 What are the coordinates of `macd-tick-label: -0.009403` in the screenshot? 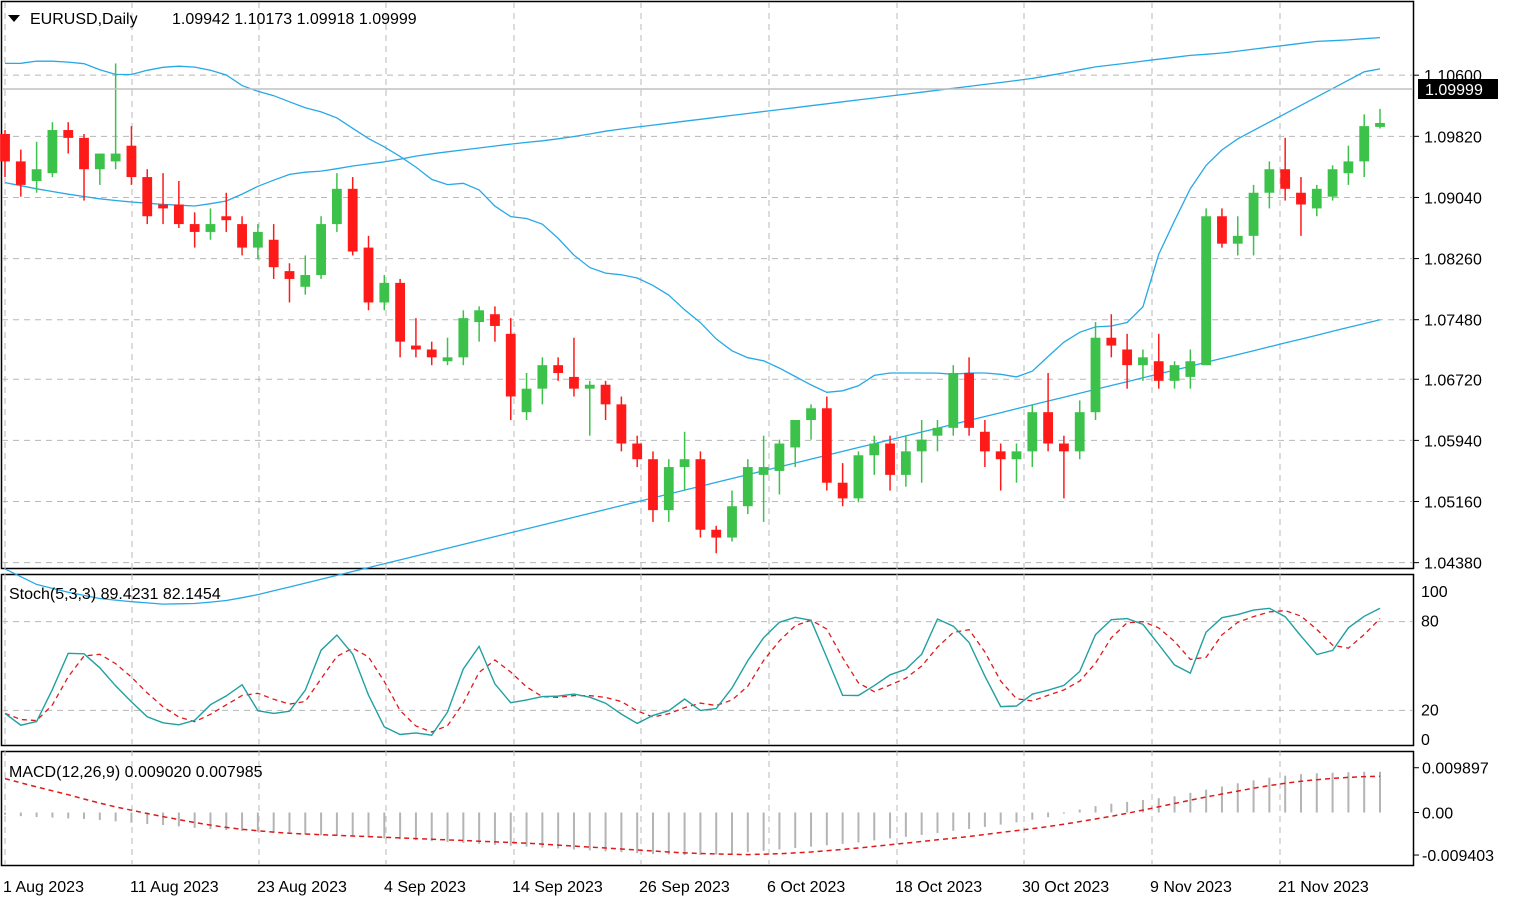 It's located at (1458, 856).